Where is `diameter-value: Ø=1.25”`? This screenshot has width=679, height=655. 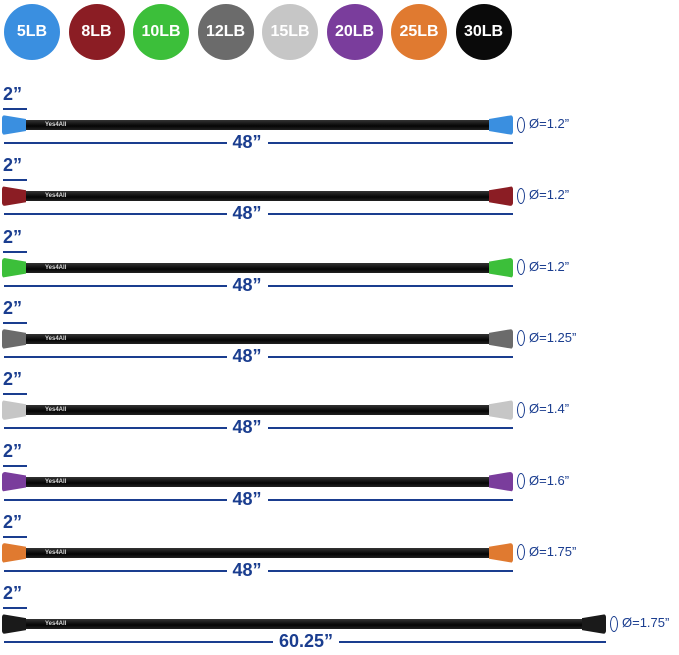 diameter-value: Ø=1.25” is located at coordinates (553, 337).